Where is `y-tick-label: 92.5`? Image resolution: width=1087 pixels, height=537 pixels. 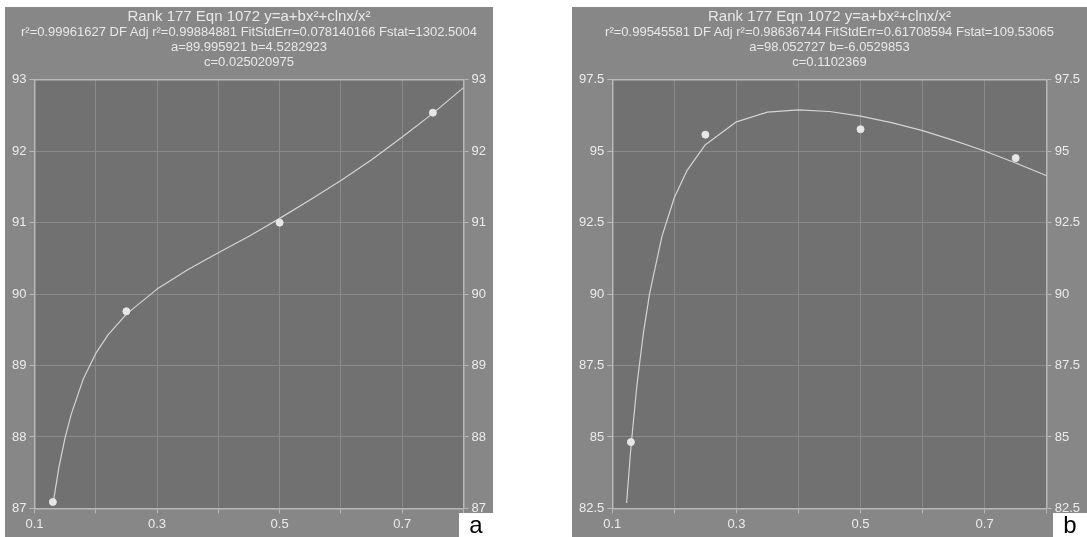
y-tick-label: 92.5 is located at coordinates (591, 222).